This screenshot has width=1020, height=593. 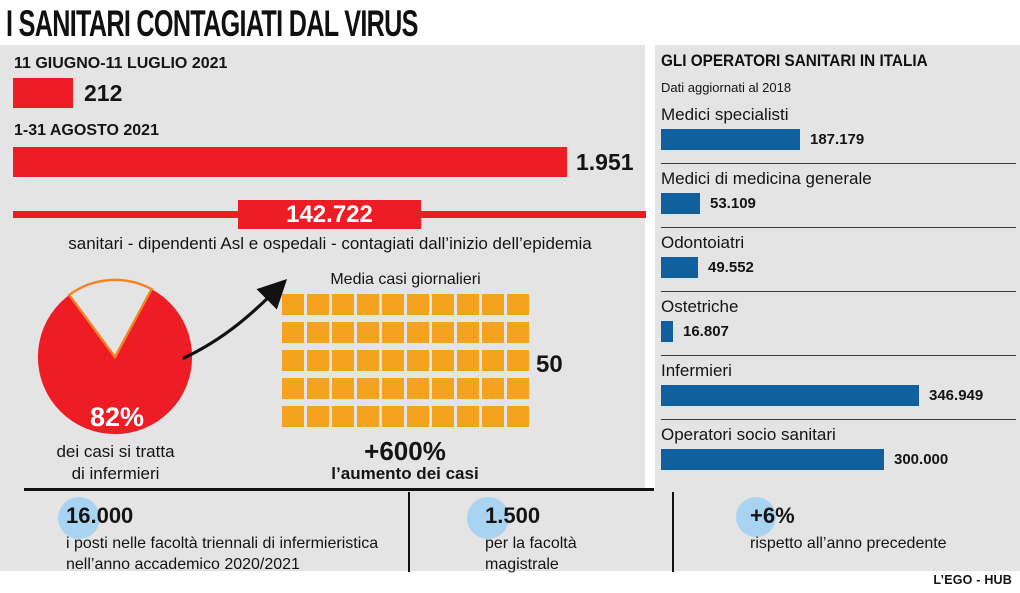 I want to click on total-value-badge: 142.722, so click(x=329, y=214).